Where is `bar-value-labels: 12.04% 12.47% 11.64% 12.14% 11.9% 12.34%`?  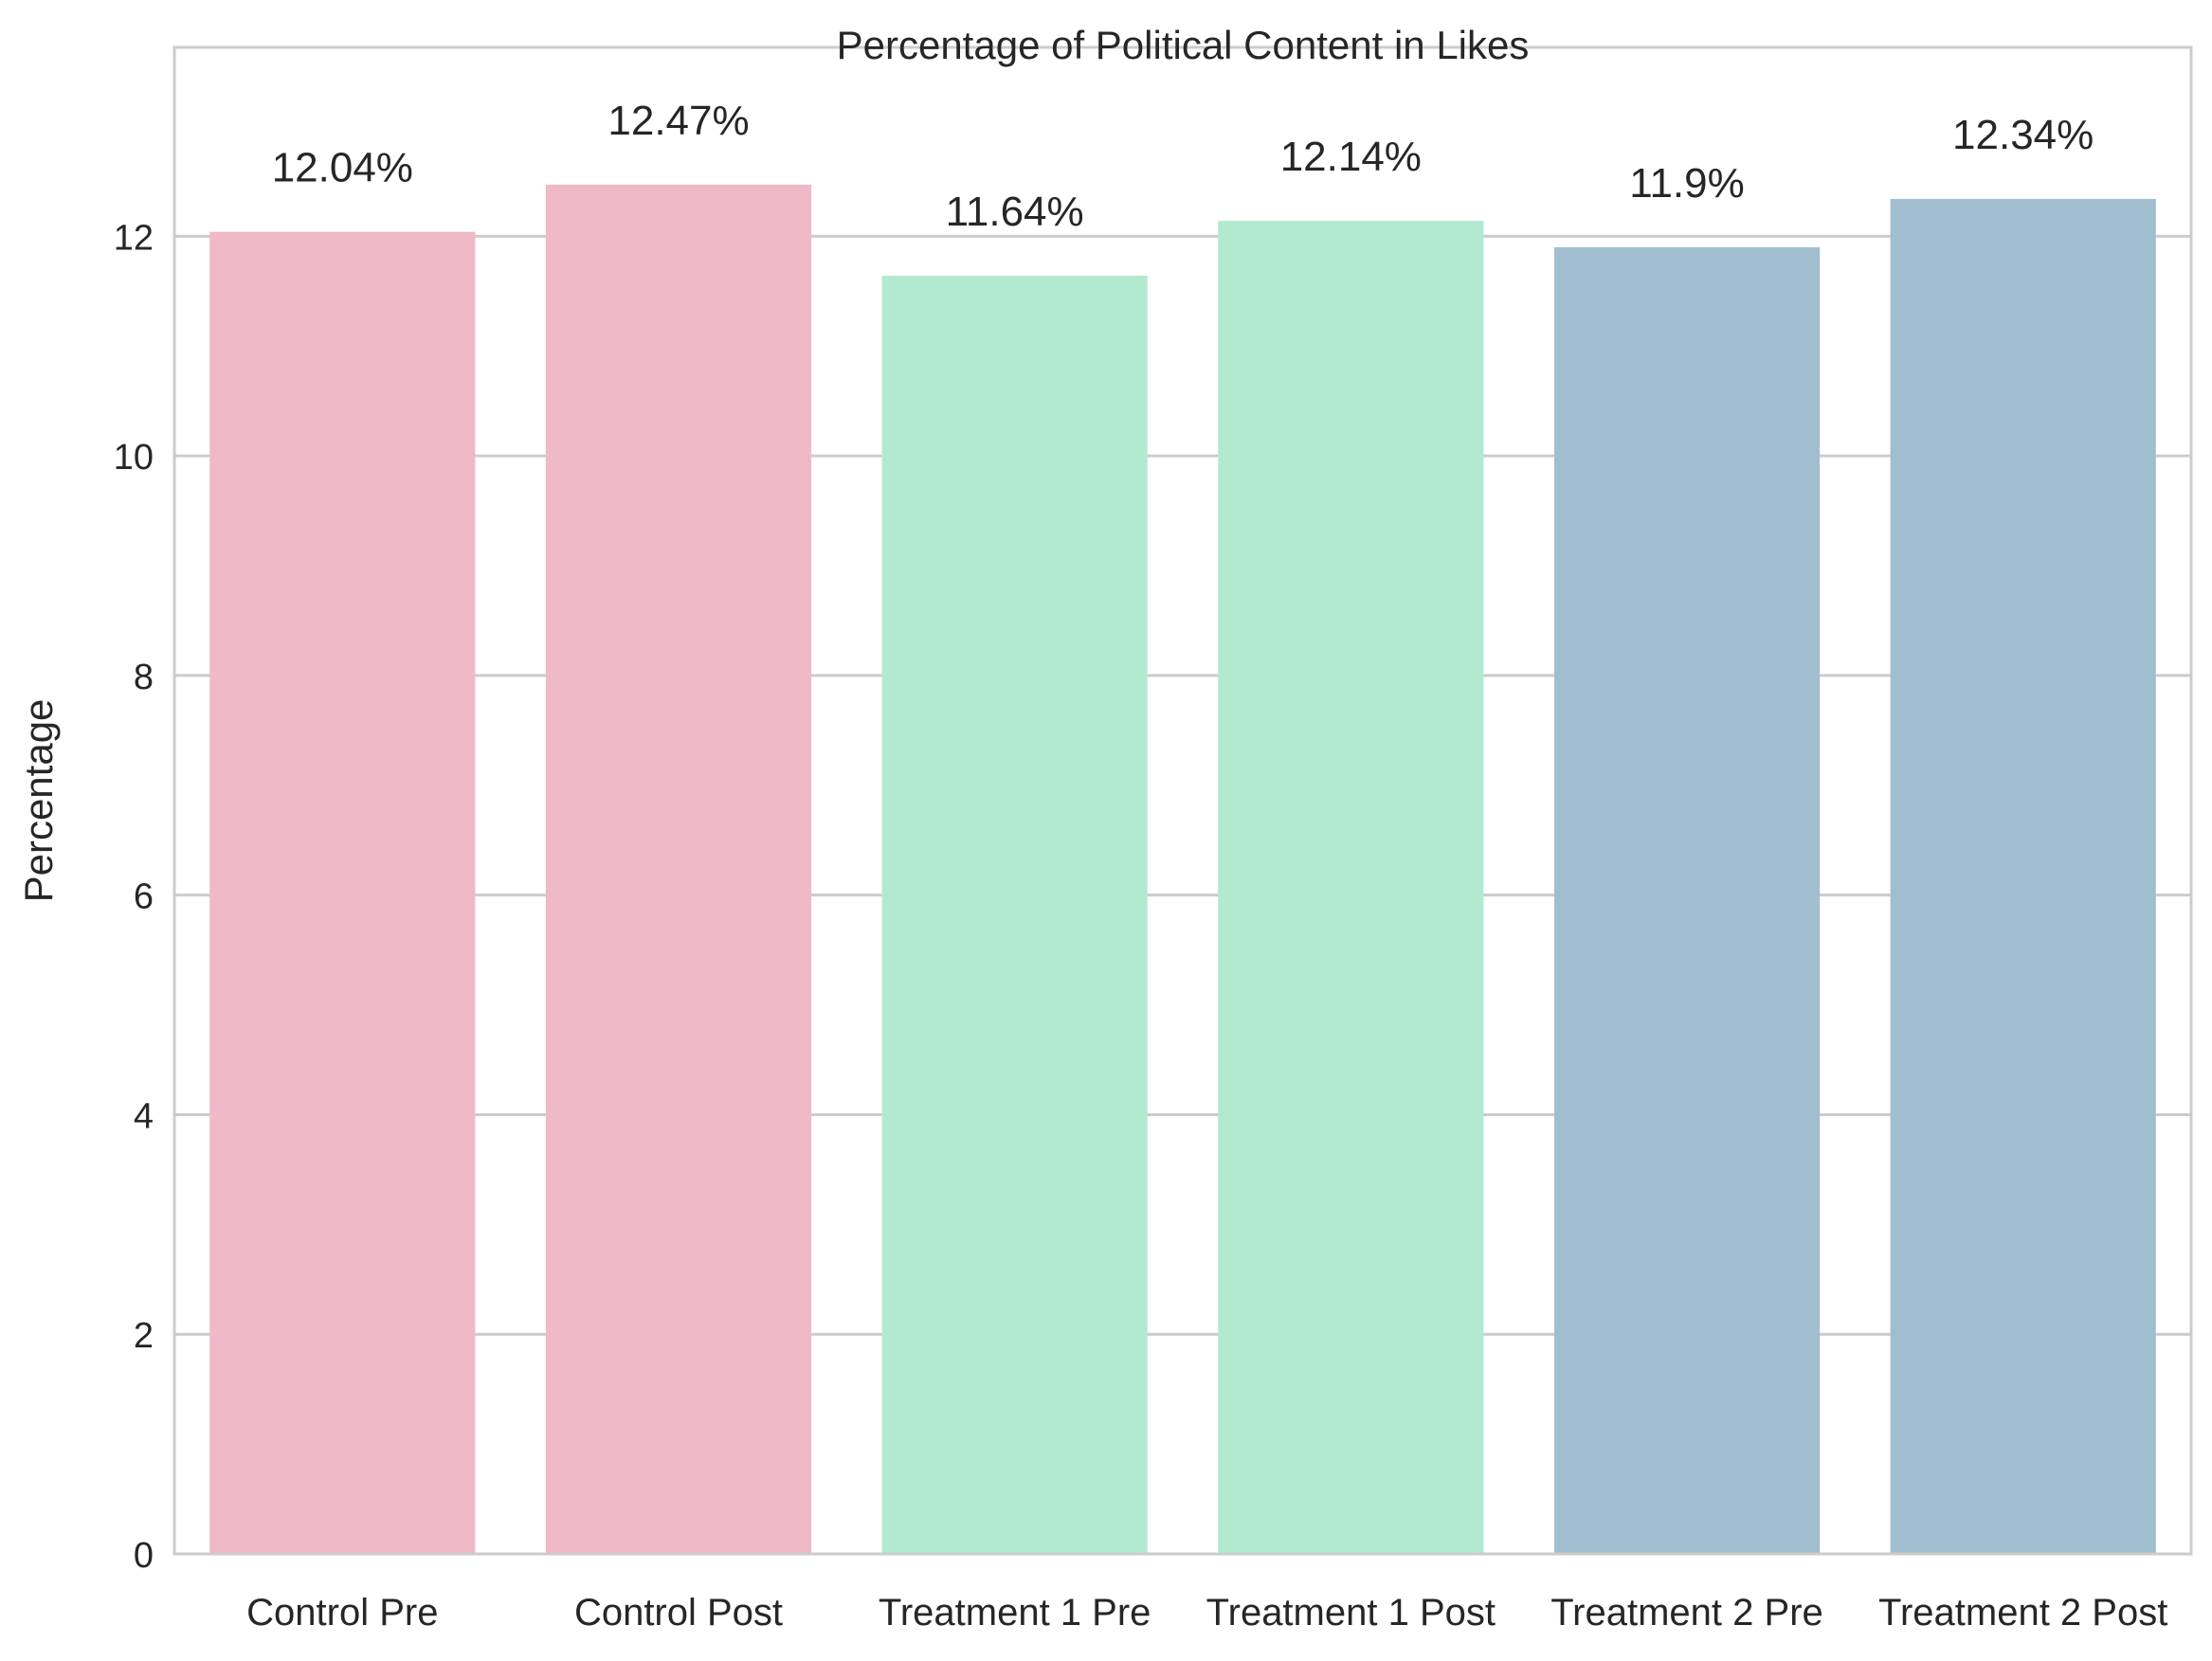
bar-value-labels: 12.04% 12.47% 11.64% 12.14% 11.9% 12.34% is located at coordinates (1183, 166).